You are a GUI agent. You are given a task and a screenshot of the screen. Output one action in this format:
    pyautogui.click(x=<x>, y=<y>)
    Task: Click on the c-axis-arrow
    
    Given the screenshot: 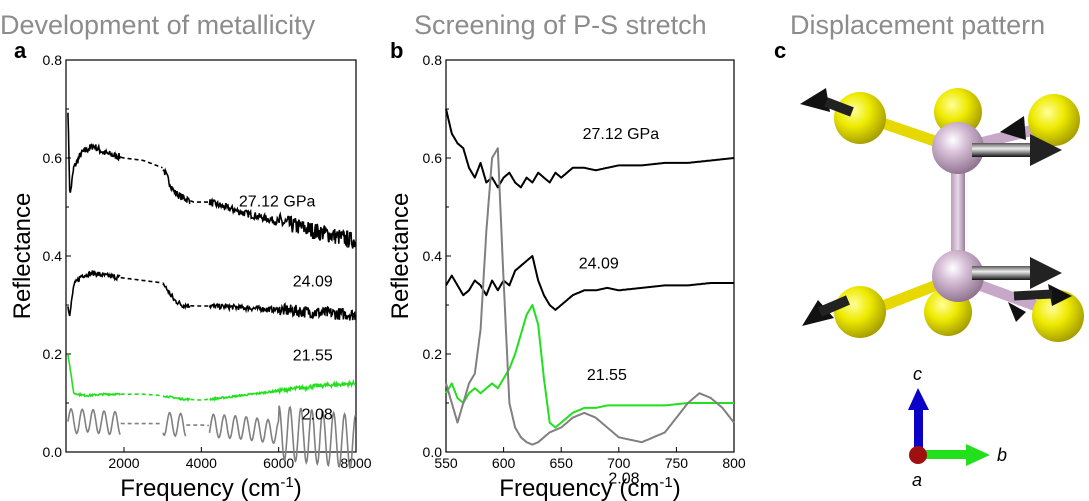 What is the action you would take?
    pyautogui.click(x=918, y=427)
    